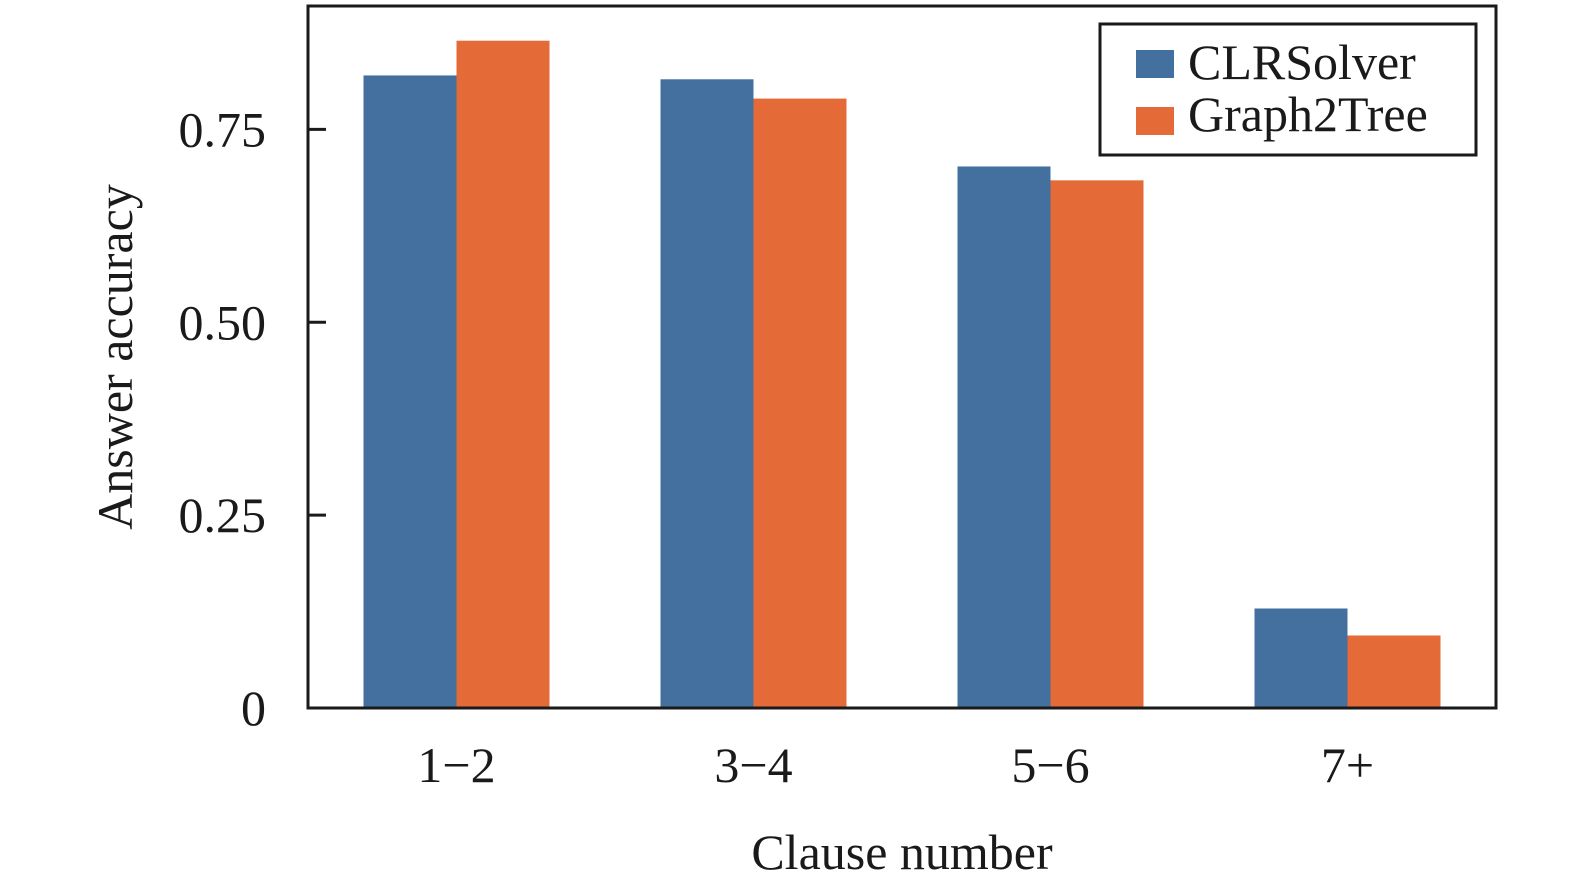 This screenshot has height=886, width=1575. I want to click on y-axis-label: Answer accuracy, so click(115, 357).